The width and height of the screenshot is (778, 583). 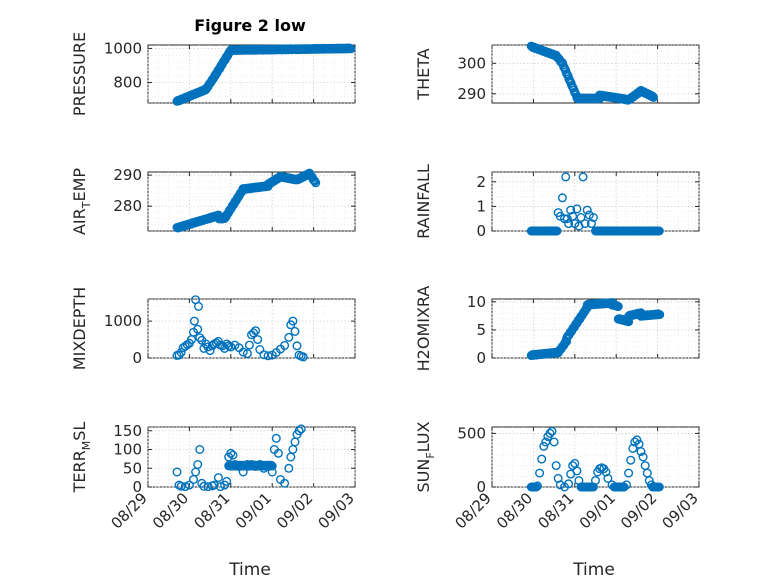 What do you see at coordinates (471, 94) in the screenshot?
I see `y-tick-label: 290` at bounding box center [471, 94].